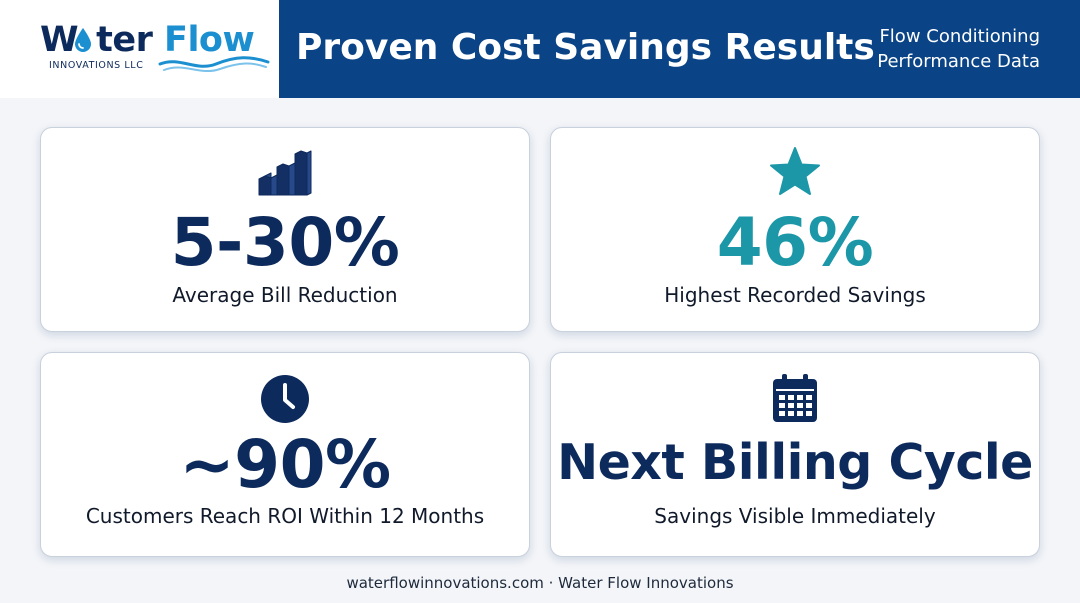  I want to click on header-subtitle-line1: Flow Conditioning, so click(959, 36).